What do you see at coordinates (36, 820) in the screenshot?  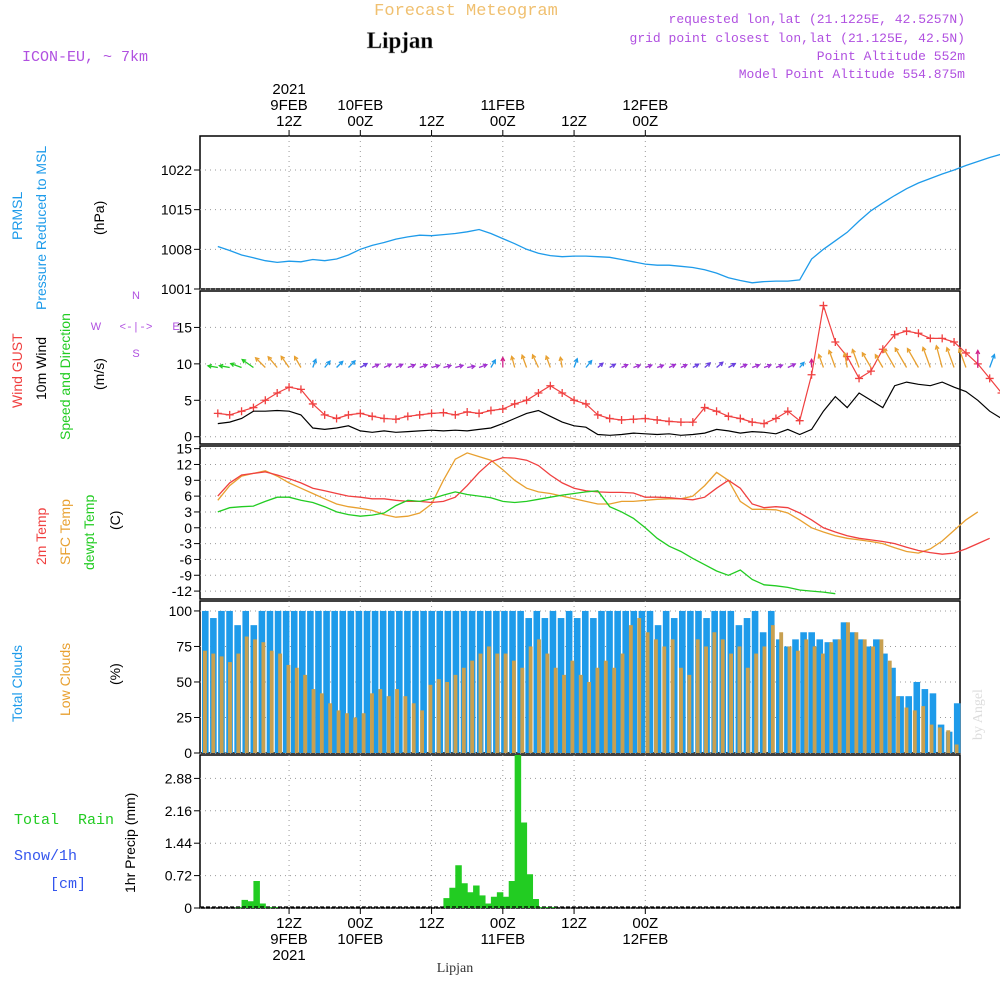 I see `precip-total-label: Total` at bounding box center [36, 820].